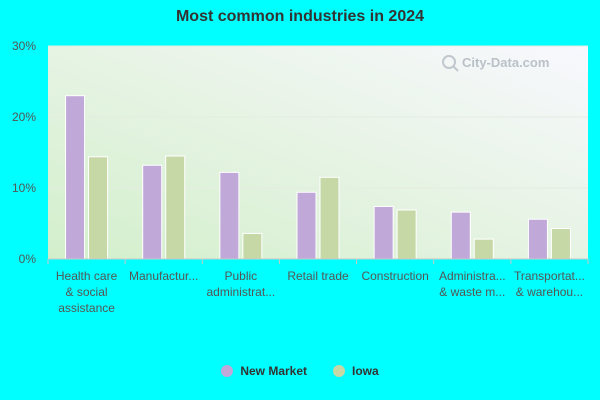  I want to click on legend-label-iowa: Iowa, so click(365, 371).